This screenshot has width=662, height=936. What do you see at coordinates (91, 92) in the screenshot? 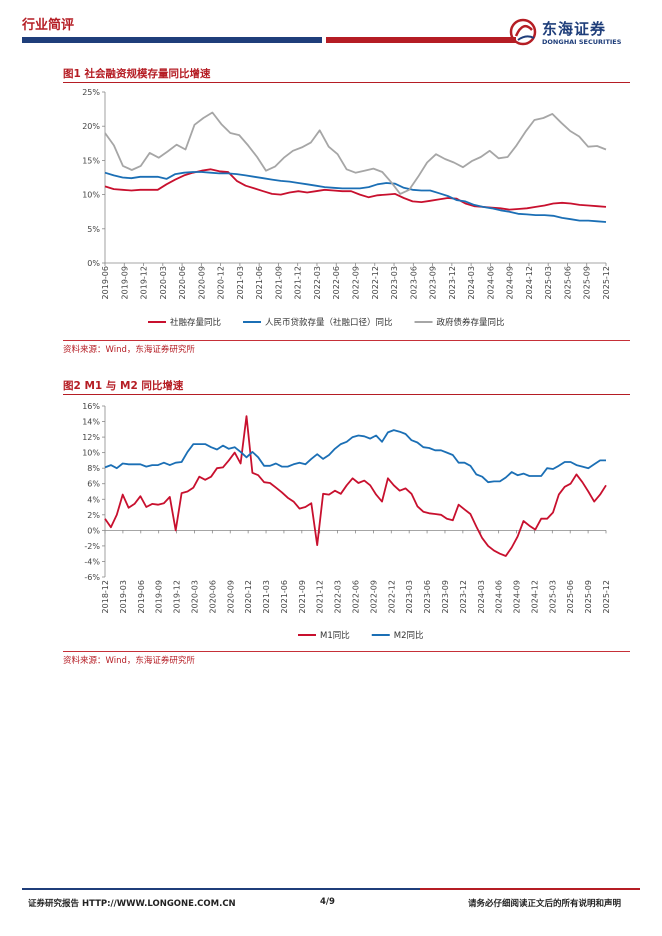
I see `y-tick-label: 25%` at bounding box center [91, 92].